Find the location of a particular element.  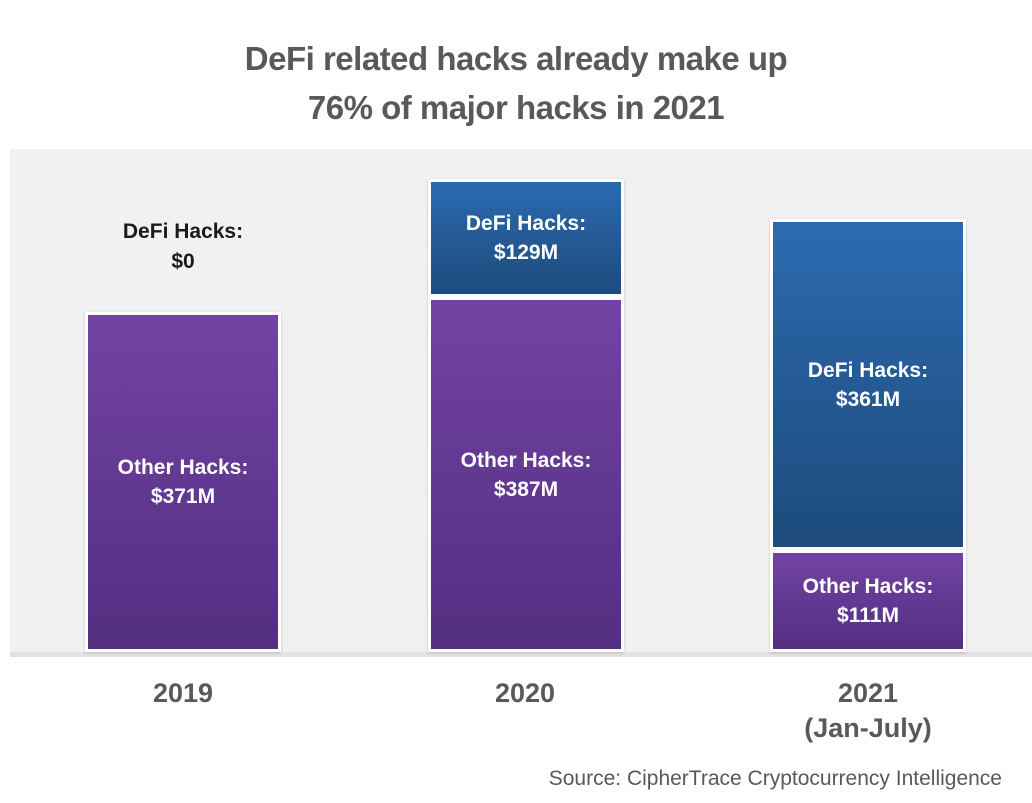

bar-label-other-2021-line2: $111M is located at coordinates (868, 615).